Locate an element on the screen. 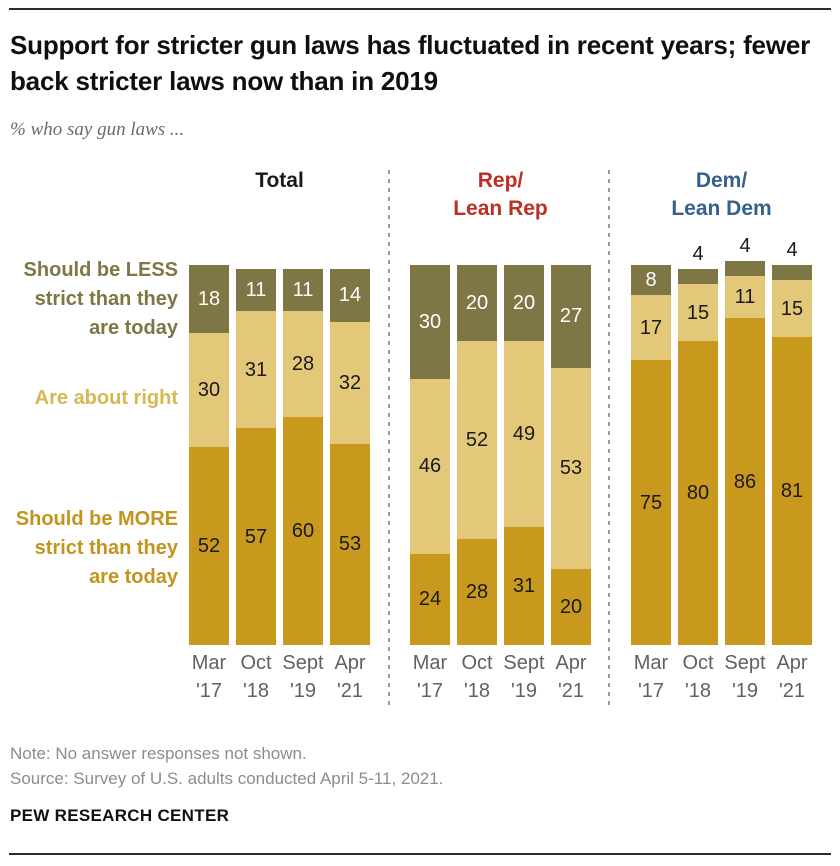  value-label: 18 is located at coordinates (209, 299).